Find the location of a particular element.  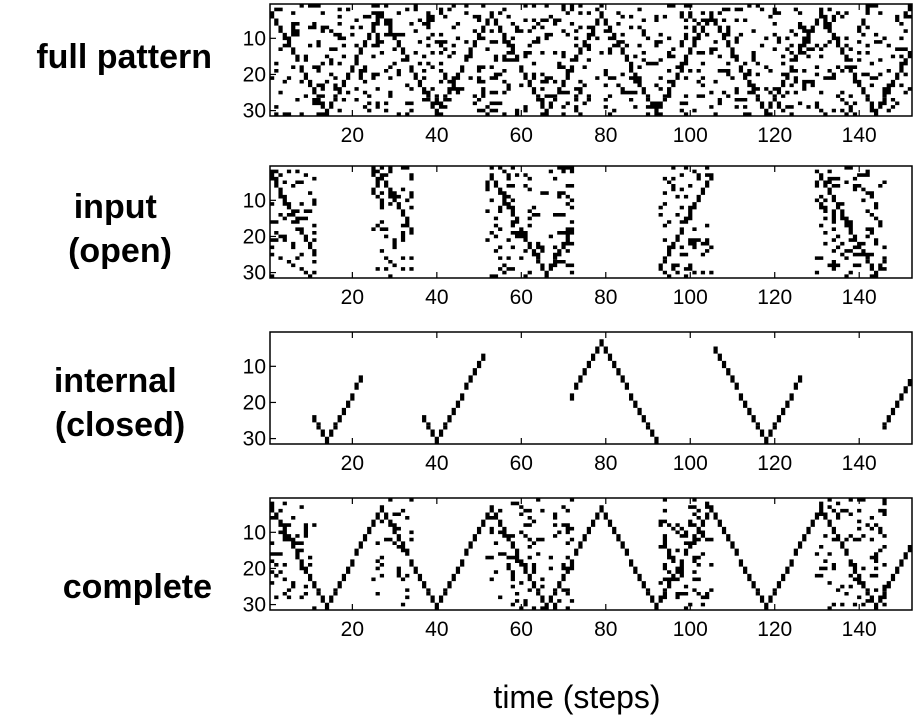

x-ticks-full: 20 40 60 80 100 120 140 is located at coordinates (609, 75).